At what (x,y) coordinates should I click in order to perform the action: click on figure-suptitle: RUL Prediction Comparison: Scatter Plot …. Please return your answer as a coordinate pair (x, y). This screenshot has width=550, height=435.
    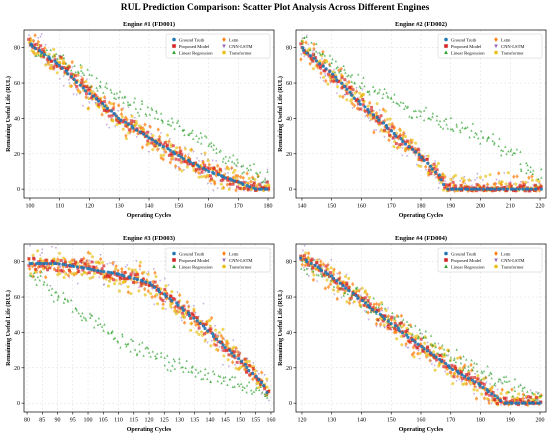
    Looking at the image, I should click on (275, 8).